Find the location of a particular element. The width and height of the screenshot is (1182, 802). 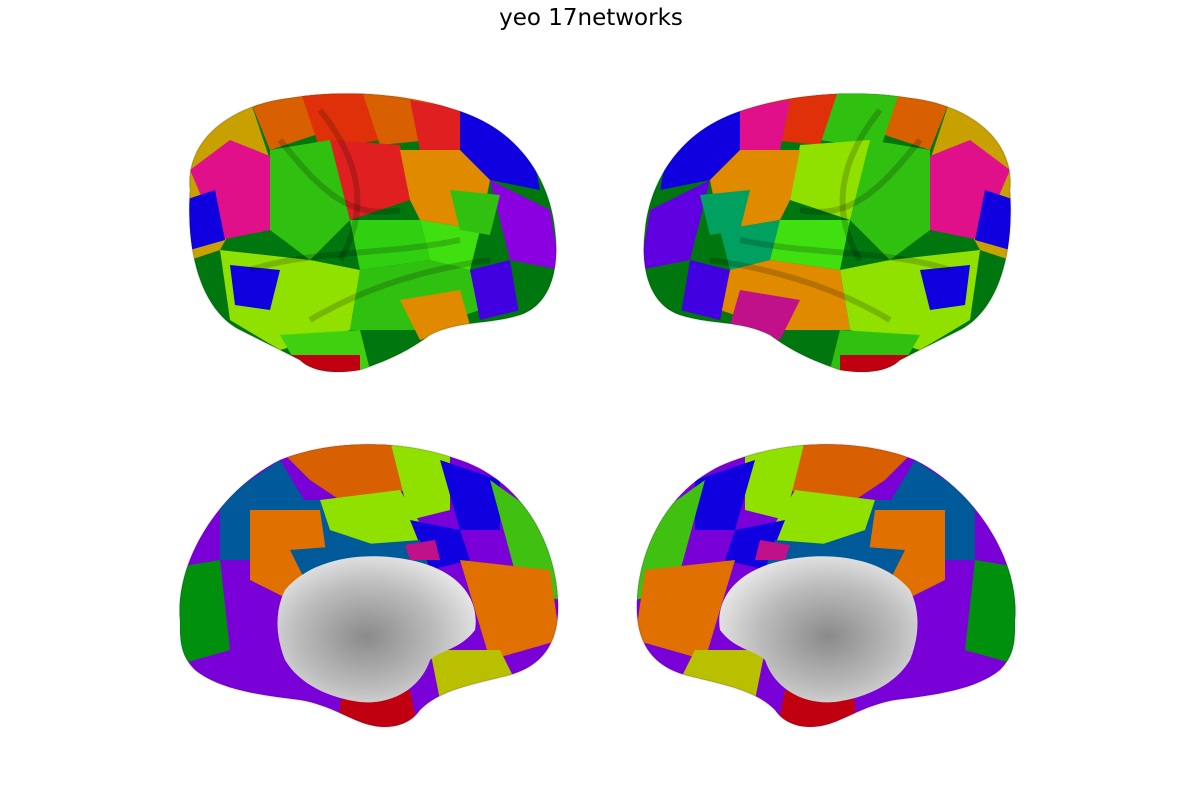

brain-lh-medial-view is located at coordinates (370, 585).